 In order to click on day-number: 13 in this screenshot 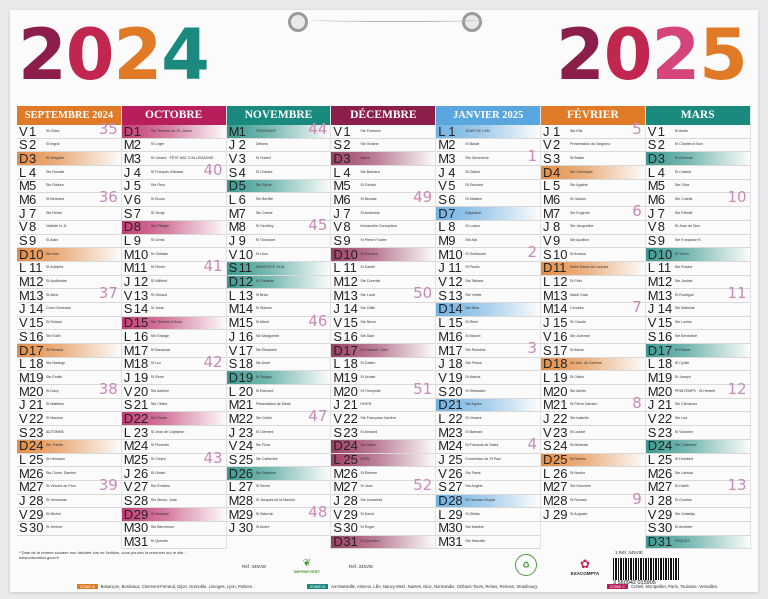, I will do `click(455, 295)`.